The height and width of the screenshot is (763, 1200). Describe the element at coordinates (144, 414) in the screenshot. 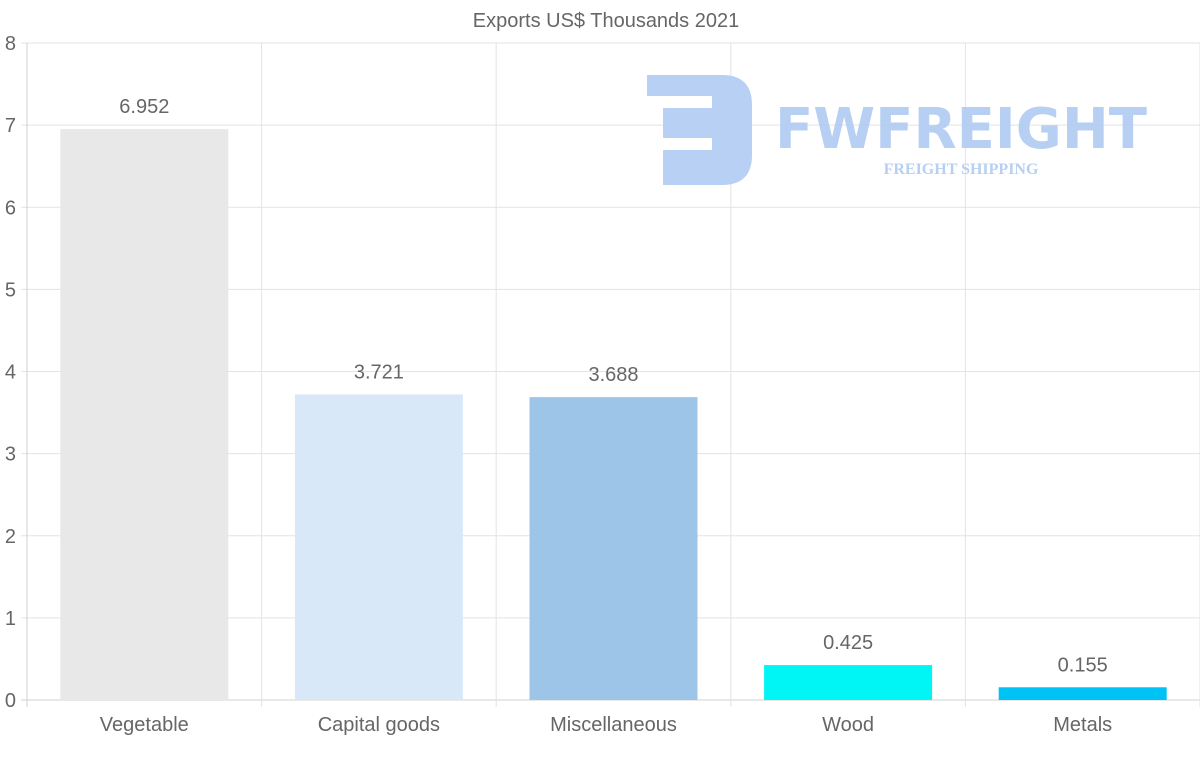

I see `bar-vegetable` at that location.